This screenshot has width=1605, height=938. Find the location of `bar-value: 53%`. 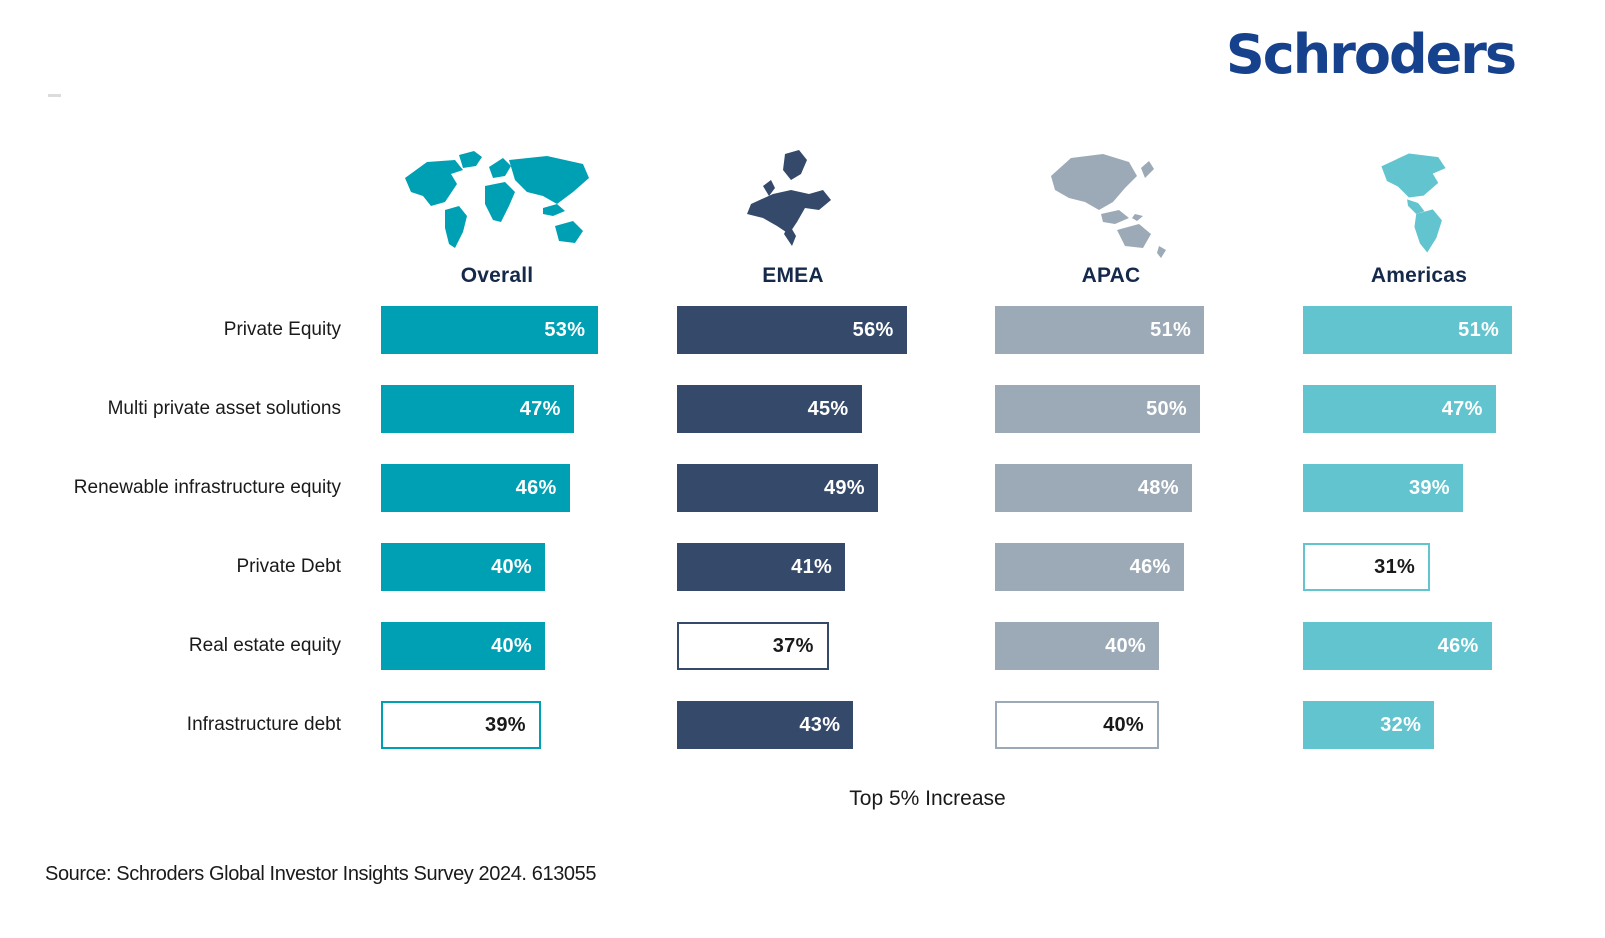

bar-value: 53% is located at coordinates (565, 329).